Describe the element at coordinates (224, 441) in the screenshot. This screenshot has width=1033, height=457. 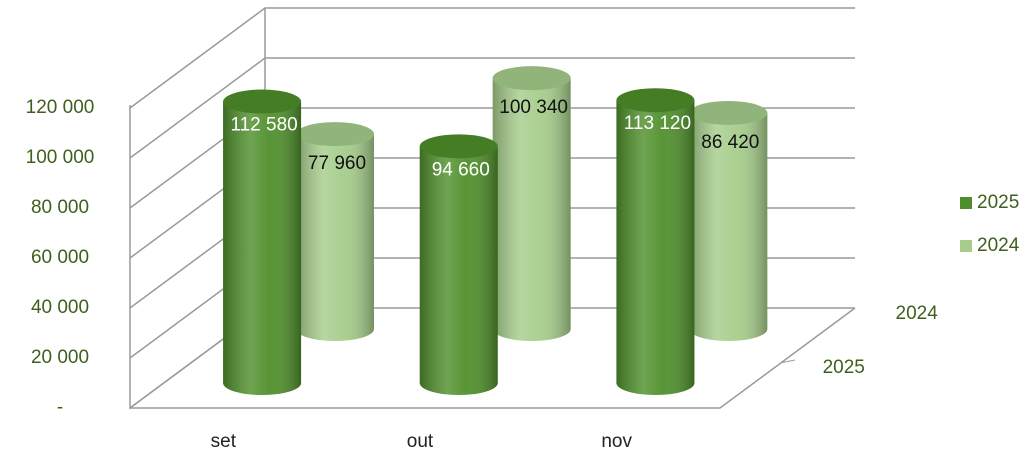
I see `x-tick-label: set` at that location.